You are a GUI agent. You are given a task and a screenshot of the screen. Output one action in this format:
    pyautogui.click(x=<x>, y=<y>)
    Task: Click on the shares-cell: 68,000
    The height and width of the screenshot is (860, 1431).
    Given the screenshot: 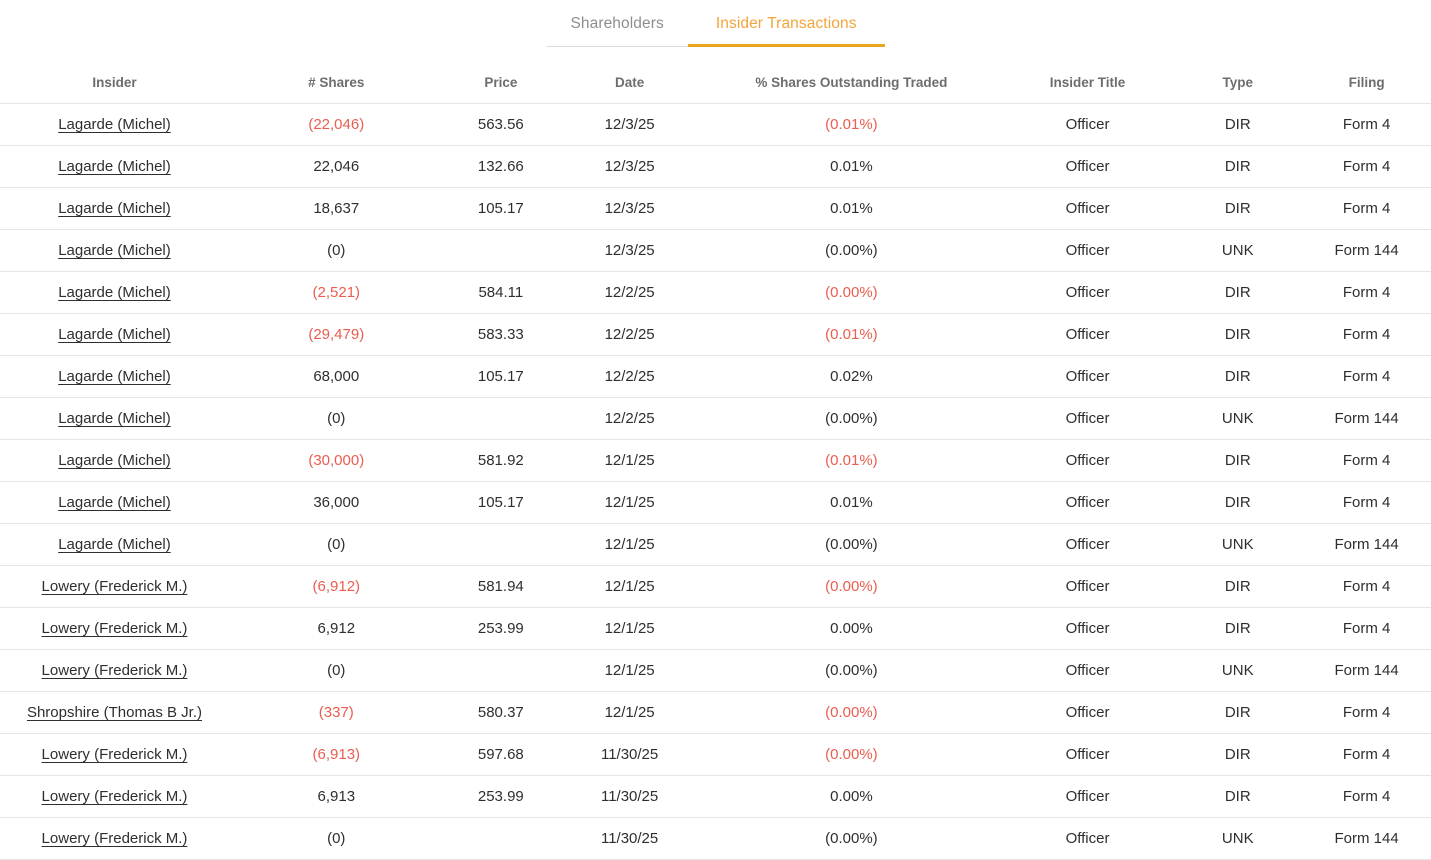 What is the action you would take?
    pyautogui.click(x=336, y=376)
    